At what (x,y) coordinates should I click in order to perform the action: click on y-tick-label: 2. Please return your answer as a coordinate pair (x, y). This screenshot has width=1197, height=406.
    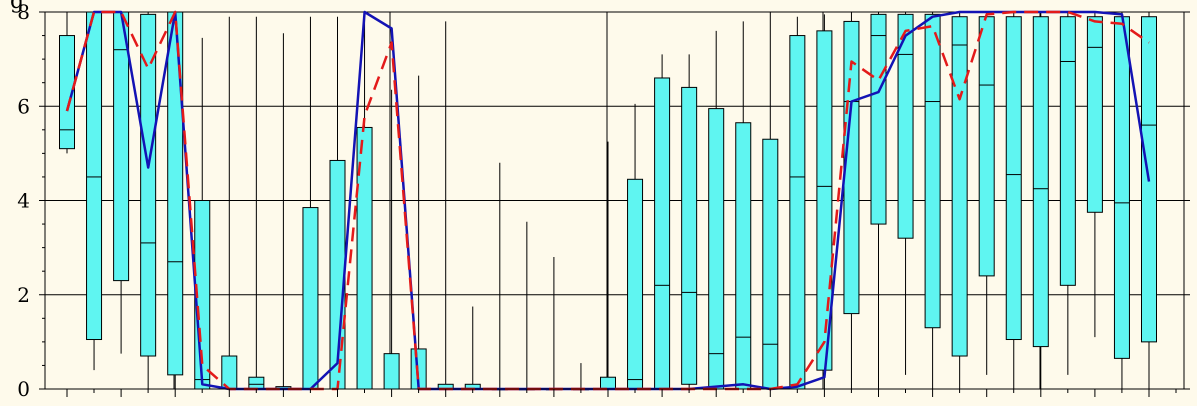
    Looking at the image, I should click on (23, 295).